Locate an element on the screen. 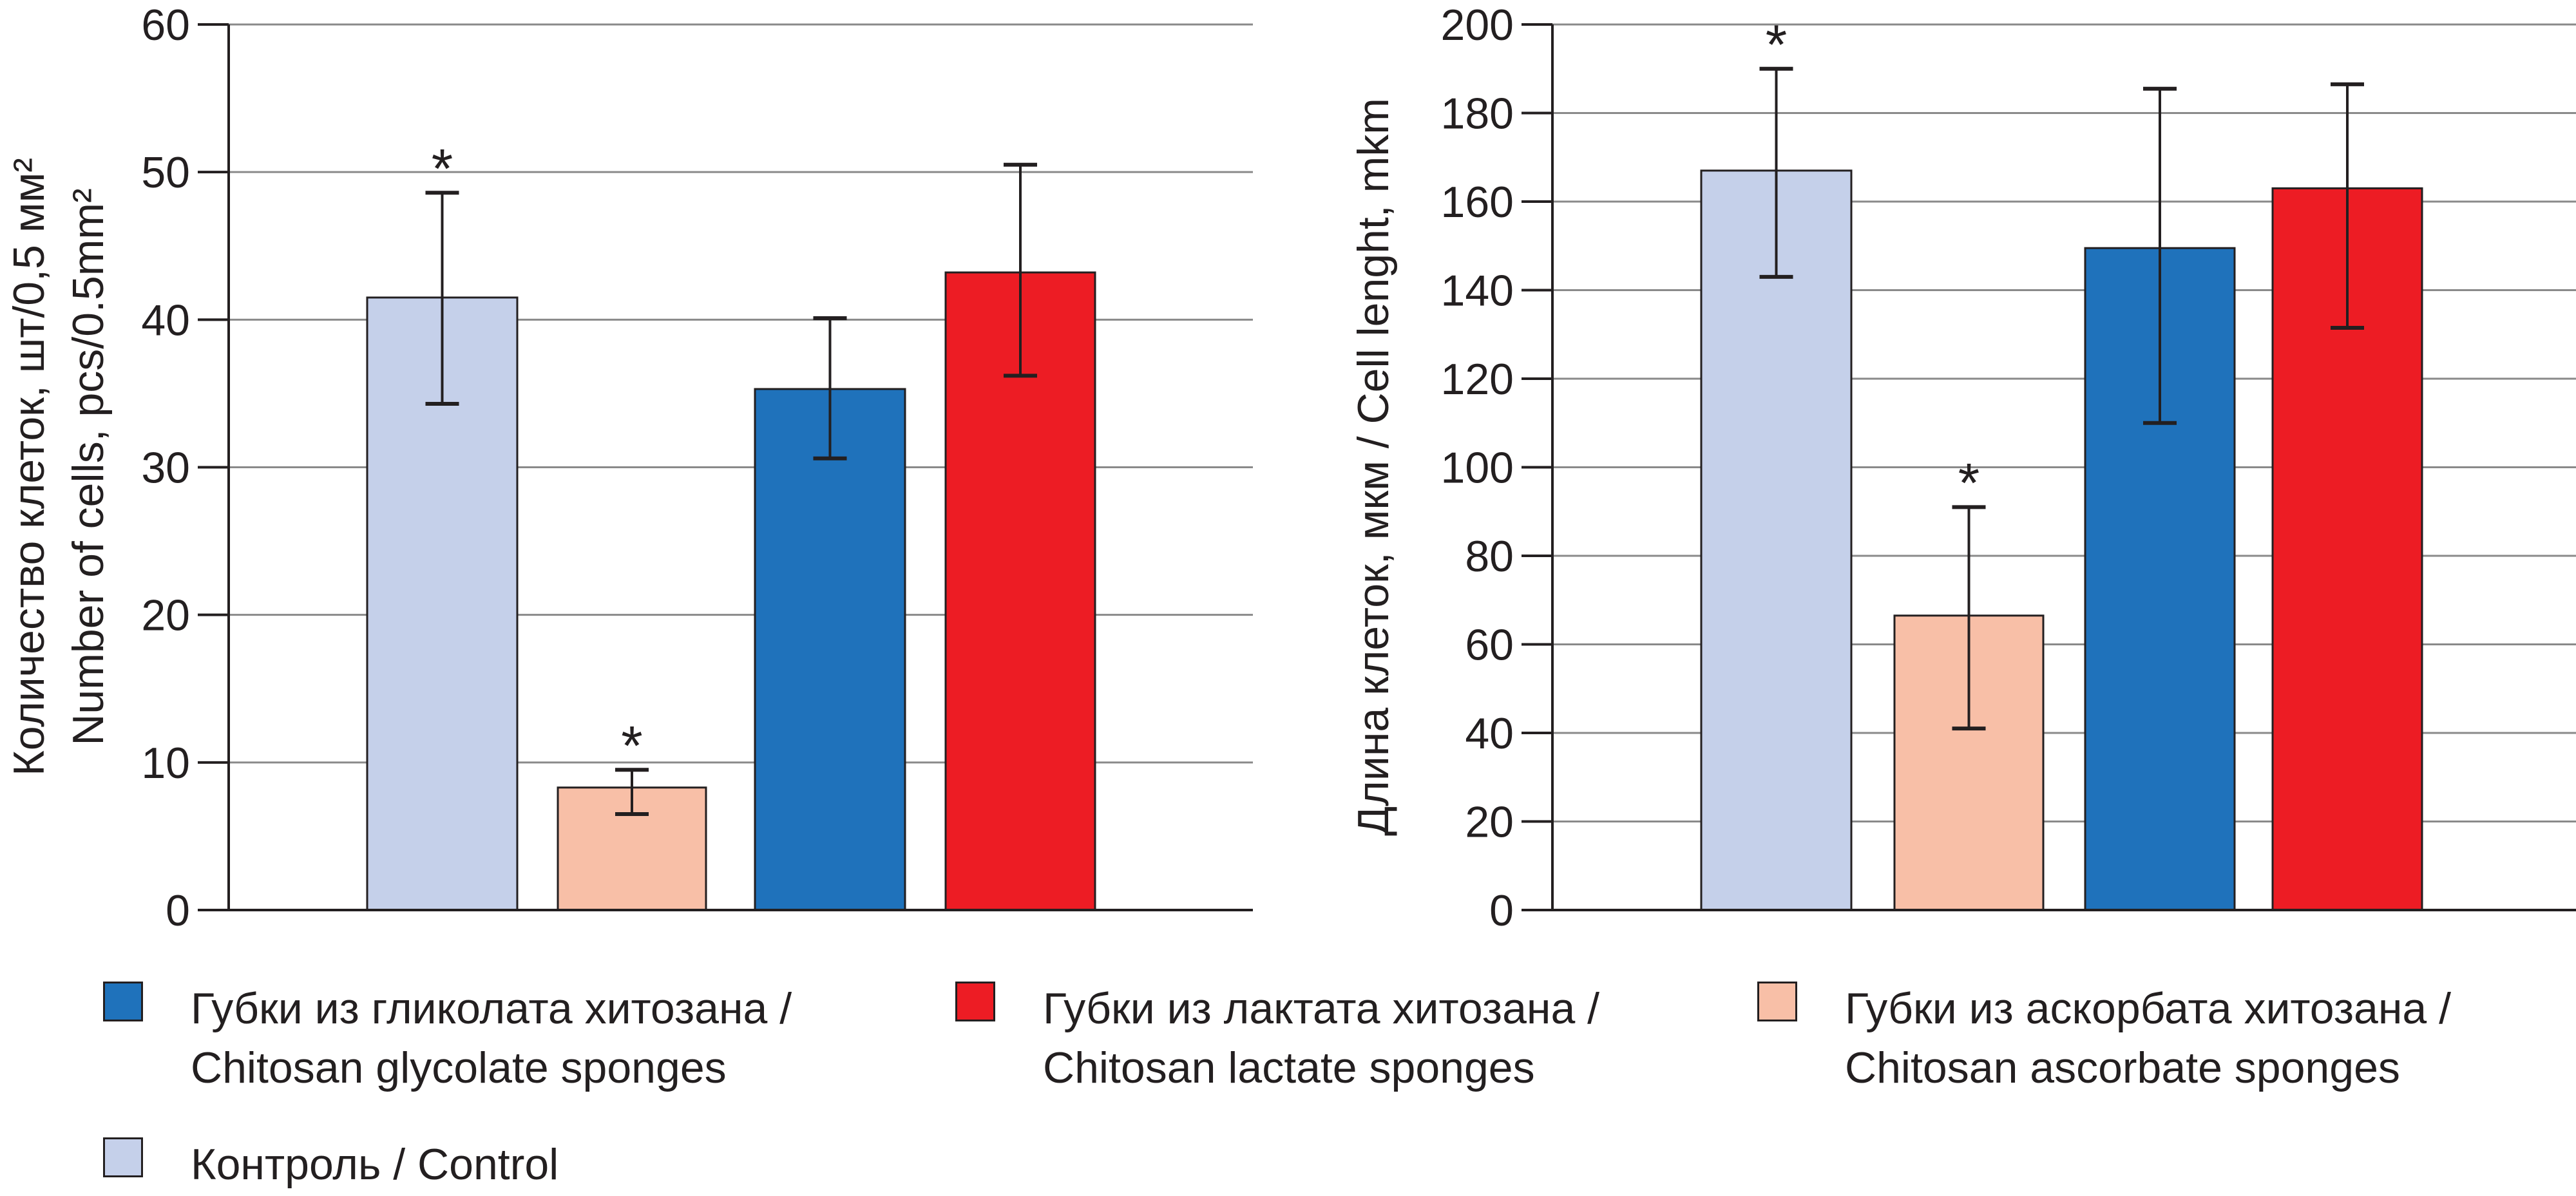 Image resolution: width=2576 pixels, height=1196 pixels. cells-y-axis-title: Количество клеток, шт/0,5 мм² is located at coordinates (29, 467).